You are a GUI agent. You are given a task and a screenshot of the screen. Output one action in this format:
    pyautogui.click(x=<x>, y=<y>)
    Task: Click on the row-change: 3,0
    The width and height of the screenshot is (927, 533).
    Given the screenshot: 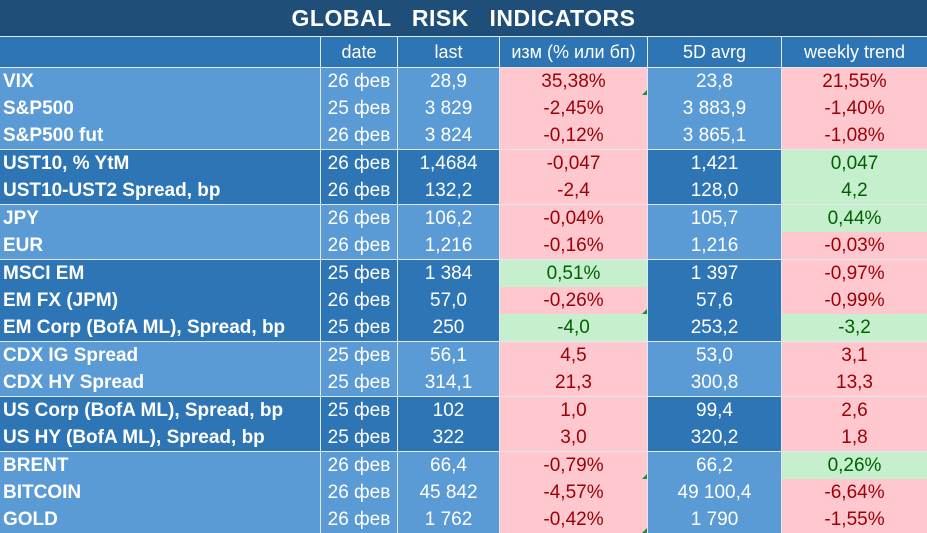 What is the action you would take?
    pyautogui.click(x=574, y=437)
    